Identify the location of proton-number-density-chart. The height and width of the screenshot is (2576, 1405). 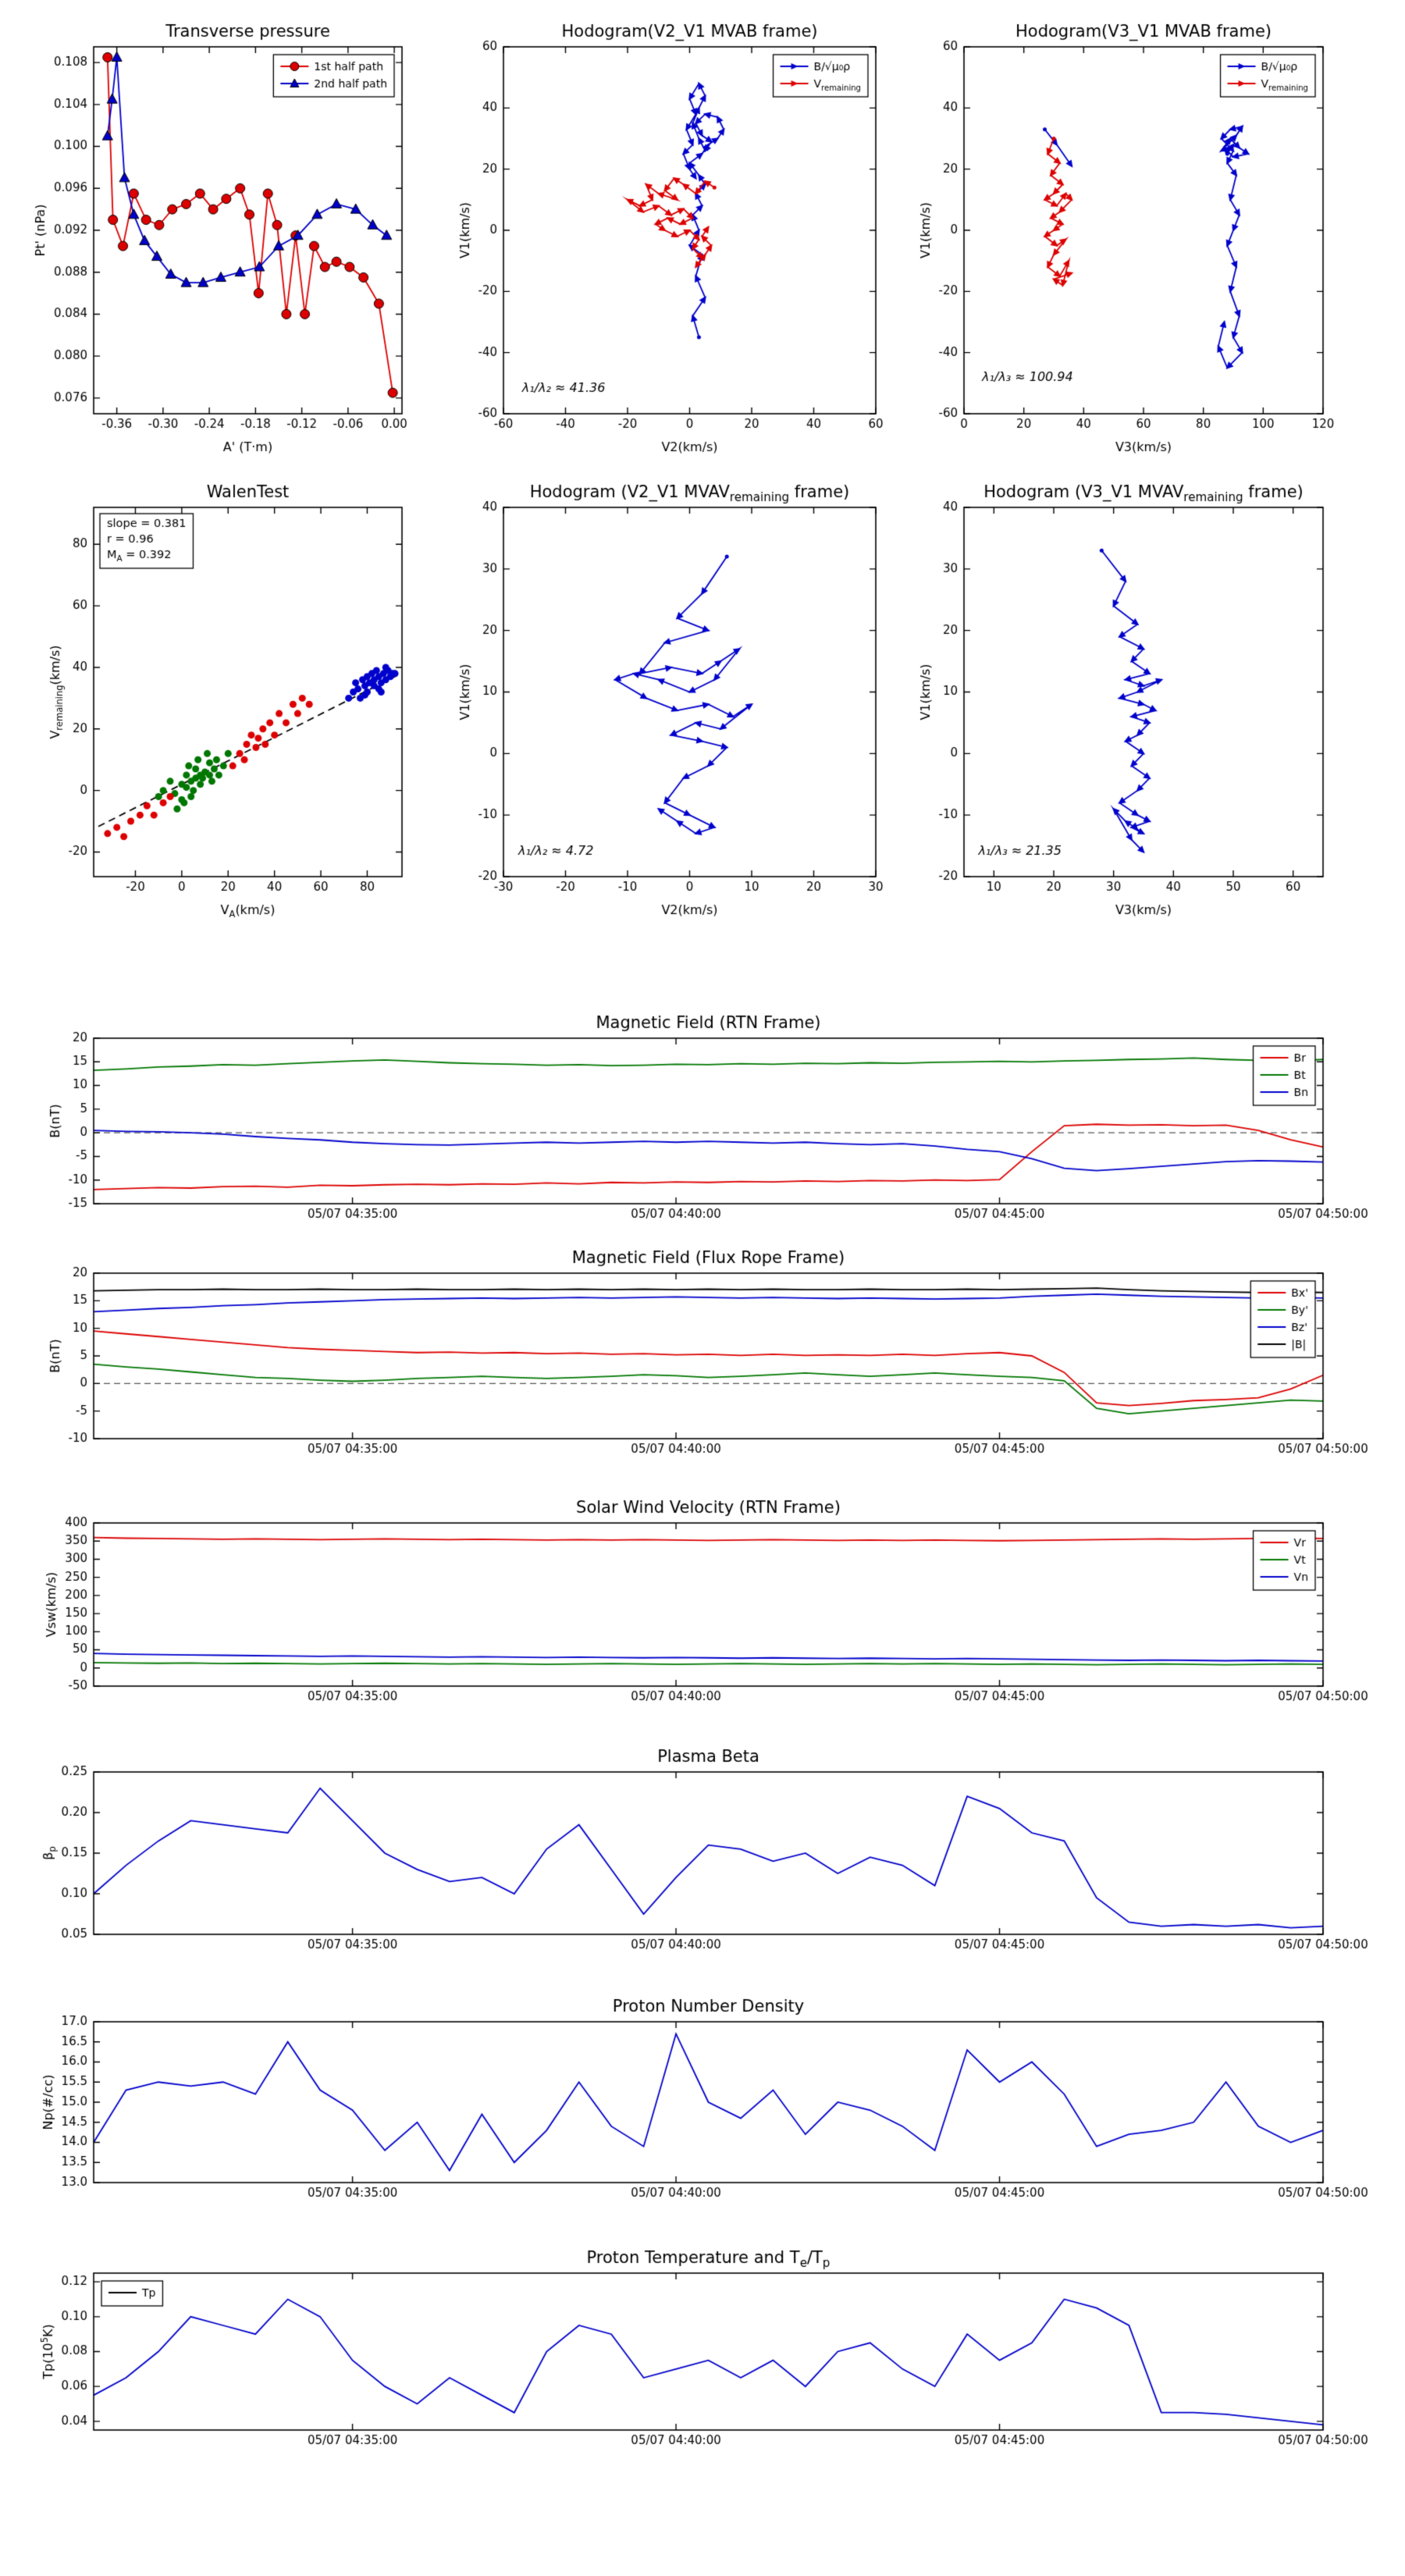
(709, 2102).